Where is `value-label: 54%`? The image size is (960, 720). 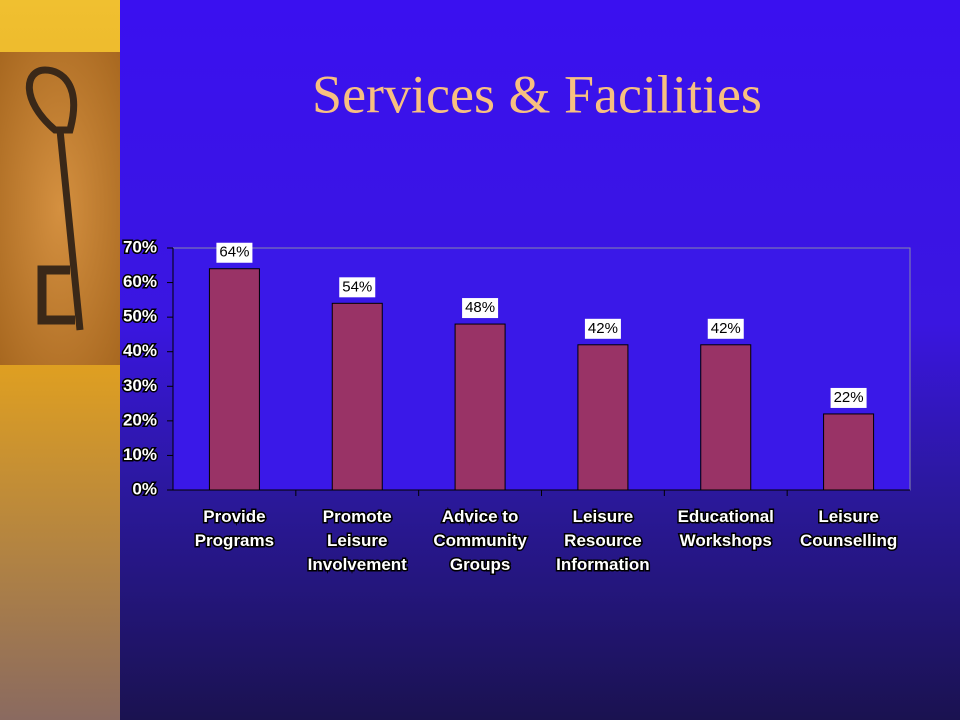 value-label: 54% is located at coordinates (357, 286).